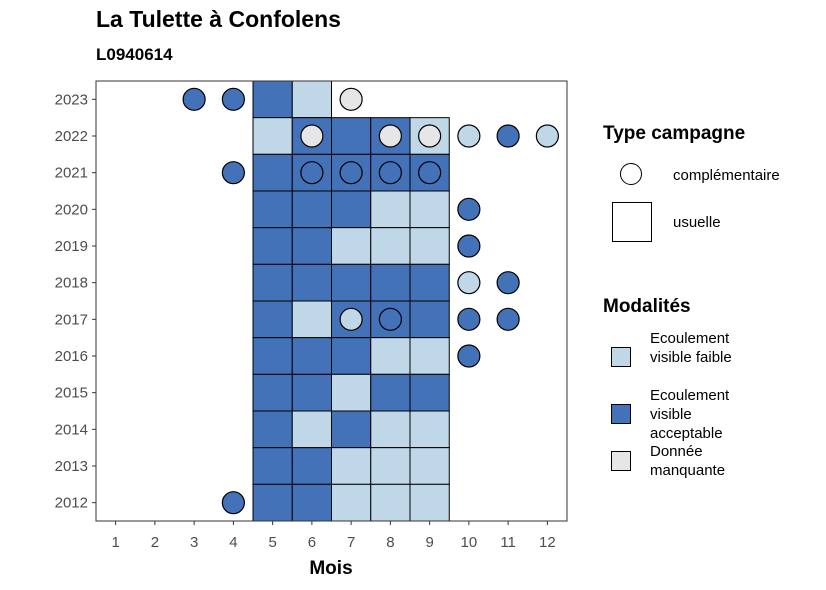  Describe the element at coordinates (194, 99) in the screenshot. I see `point-2023-3-ecoulement-visible-acceptable` at that location.